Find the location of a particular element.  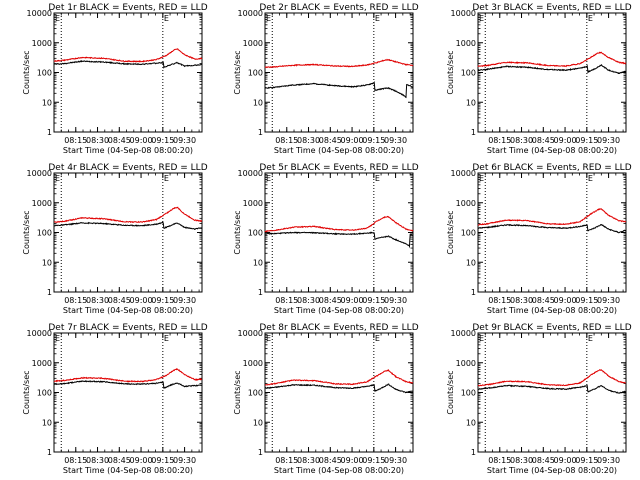

panel-title: Det 1r BLACK = Events, RED = LLD is located at coordinates (127, 8).